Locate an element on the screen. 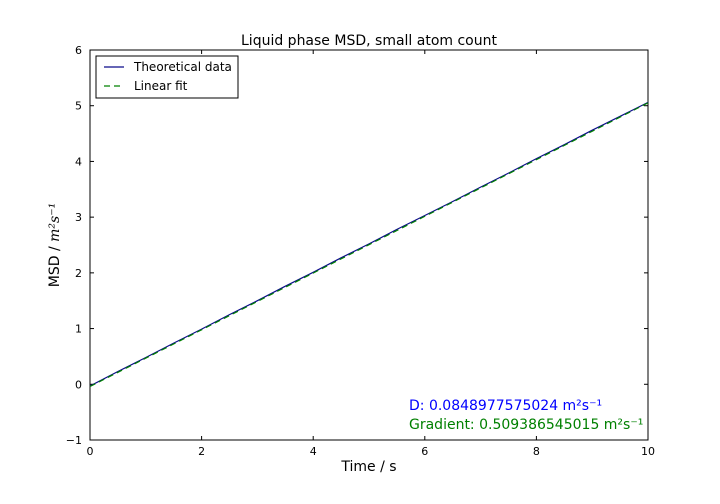 This screenshot has height=504, width=720. y-tick-label: 1 is located at coordinates (78, 329).